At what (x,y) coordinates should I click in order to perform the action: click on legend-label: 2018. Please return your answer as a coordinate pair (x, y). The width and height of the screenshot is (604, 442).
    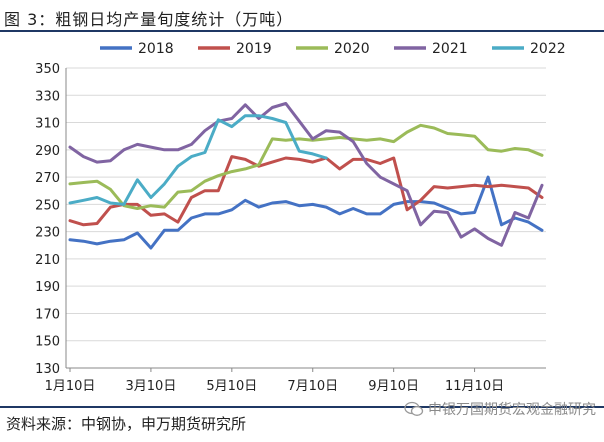
    Looking at the image, I should click on (156, 49).